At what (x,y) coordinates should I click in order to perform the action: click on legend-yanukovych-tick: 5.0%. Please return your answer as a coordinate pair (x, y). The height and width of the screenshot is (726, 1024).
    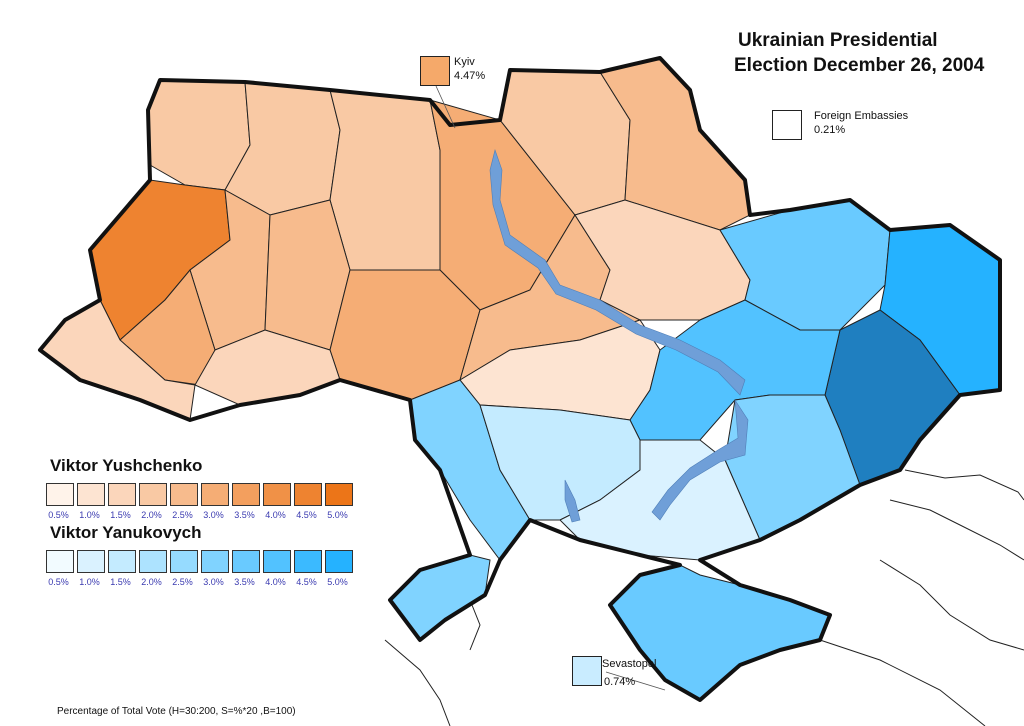
    Looking at the image, I should click on (337, 582).